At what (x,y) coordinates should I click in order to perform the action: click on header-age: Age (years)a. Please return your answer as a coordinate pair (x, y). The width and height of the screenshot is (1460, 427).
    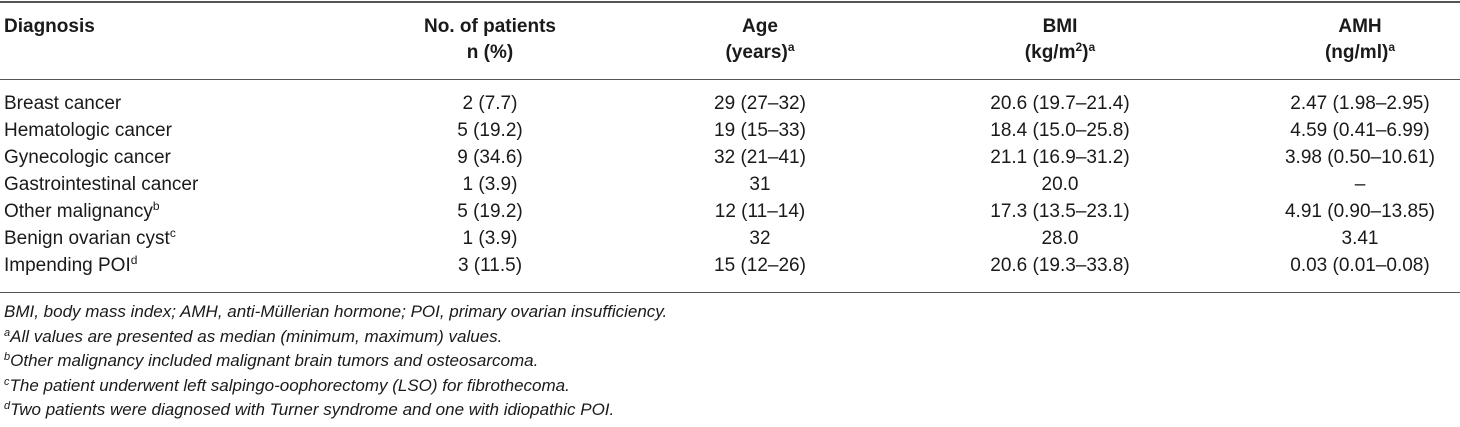
    Looking at the image, I should click on (760, 40).